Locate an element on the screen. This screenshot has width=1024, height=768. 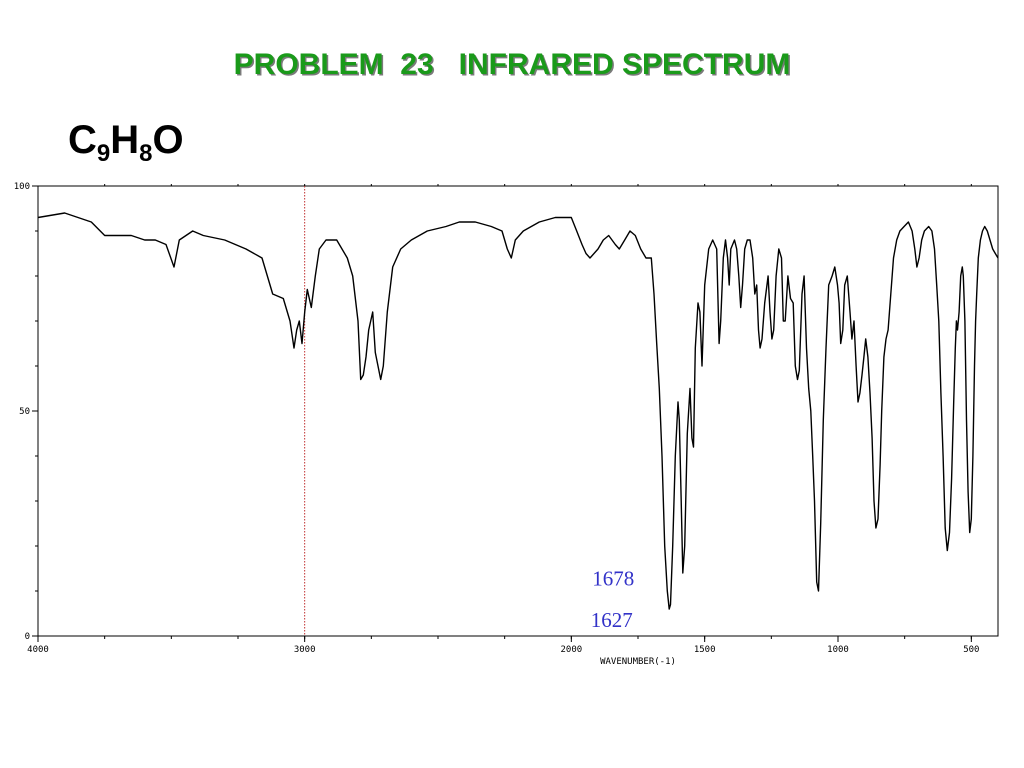
y-tick-label: 50 is located at coordinates (24, 412).